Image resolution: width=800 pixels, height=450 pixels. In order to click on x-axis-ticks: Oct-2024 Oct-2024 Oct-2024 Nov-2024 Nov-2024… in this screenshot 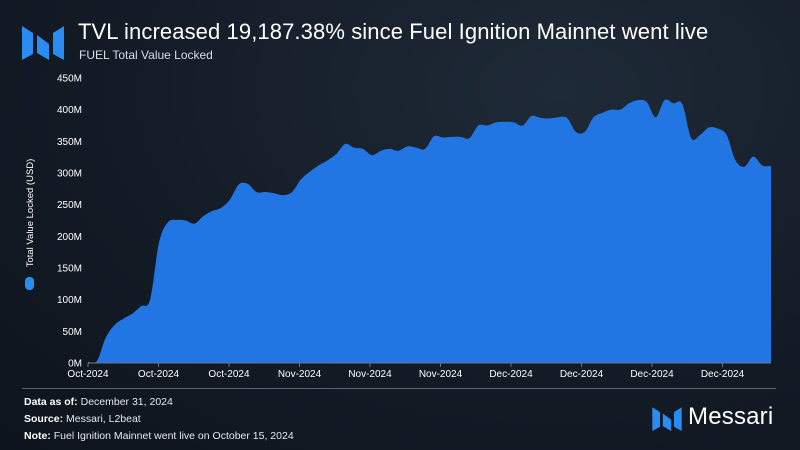, I will do `click(406, 371)`.